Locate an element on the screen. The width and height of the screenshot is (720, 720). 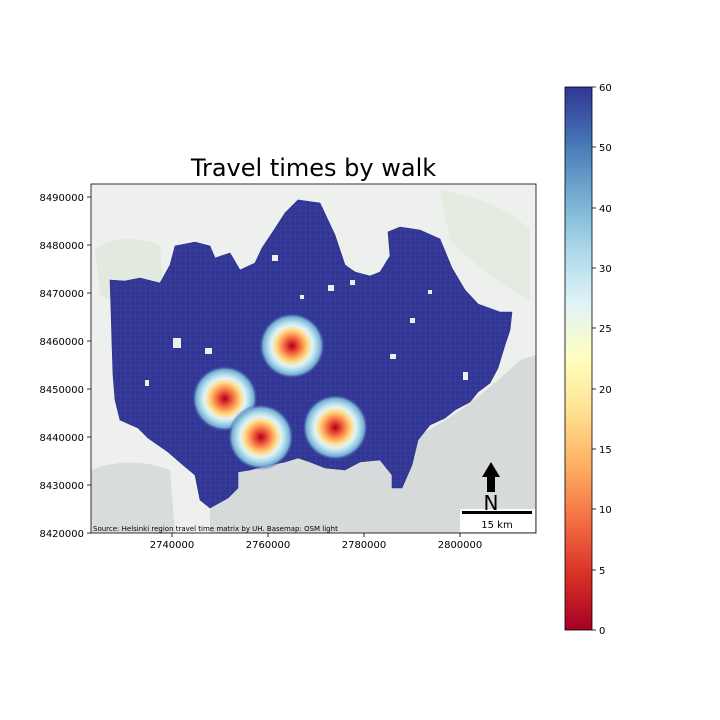
x-tick: 2760000 is located at coordinates (268, 542).